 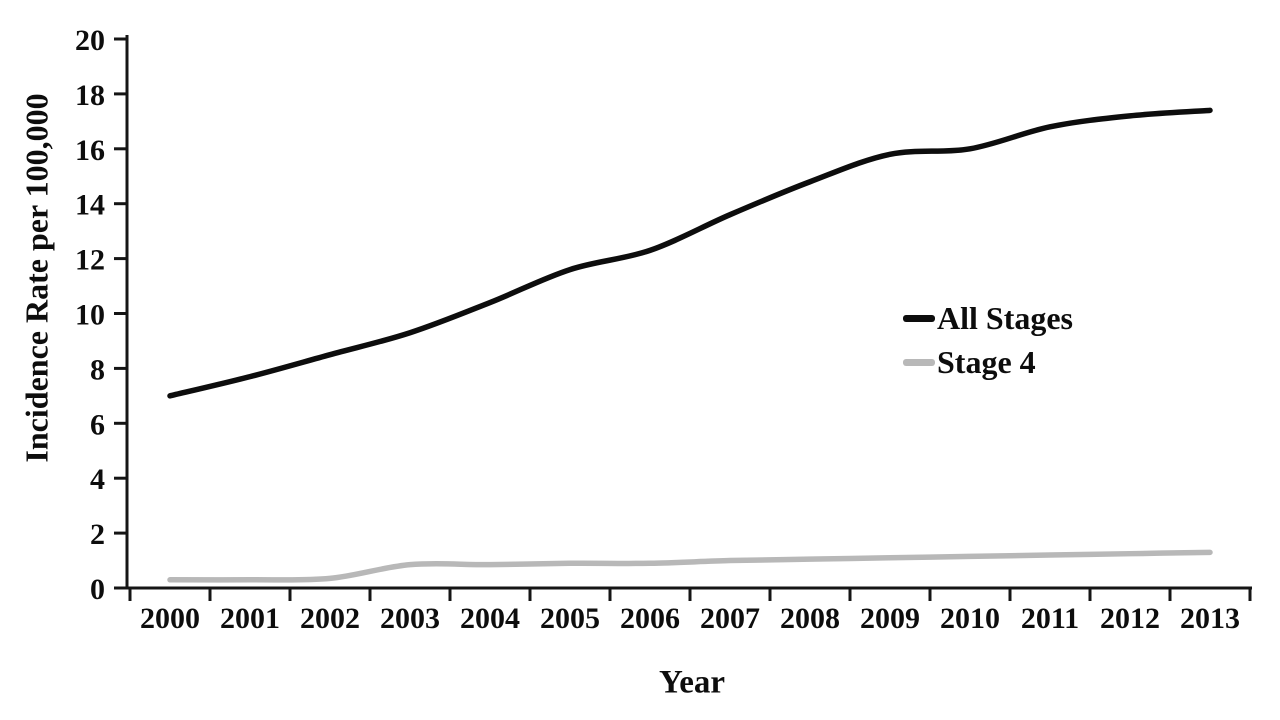 What do you see at coordinates (97, 589) in the screenshot?
I see `y-tick-label: 0` at bounding box center [97, 589].